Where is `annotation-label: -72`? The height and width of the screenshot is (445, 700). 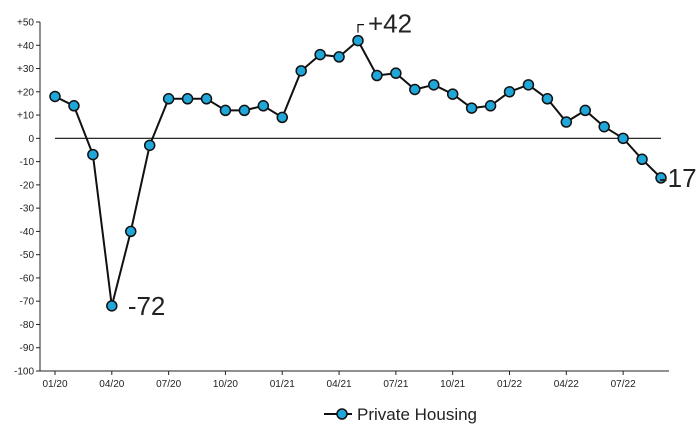
annotation-label: -72 is located at coordinates (147, 306).